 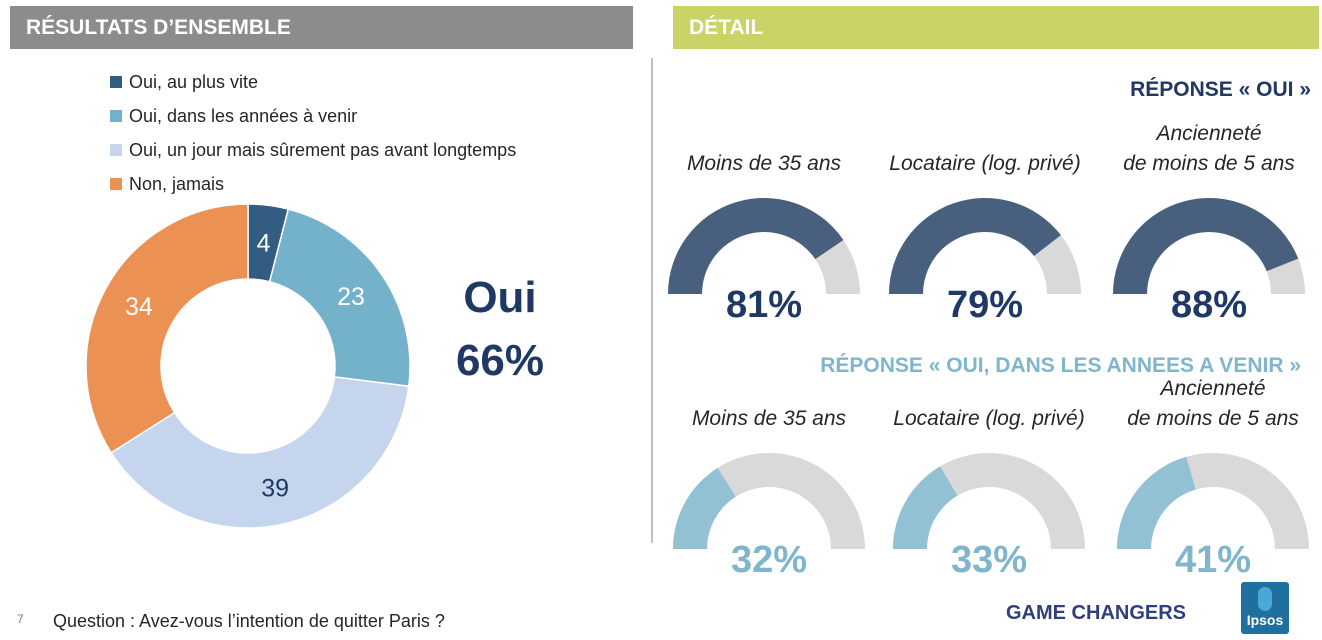 What do you see at coordinates (764, 305) in the screenshot?
I see `gauge-value-label: 81%` at bounding box center [764, 305].